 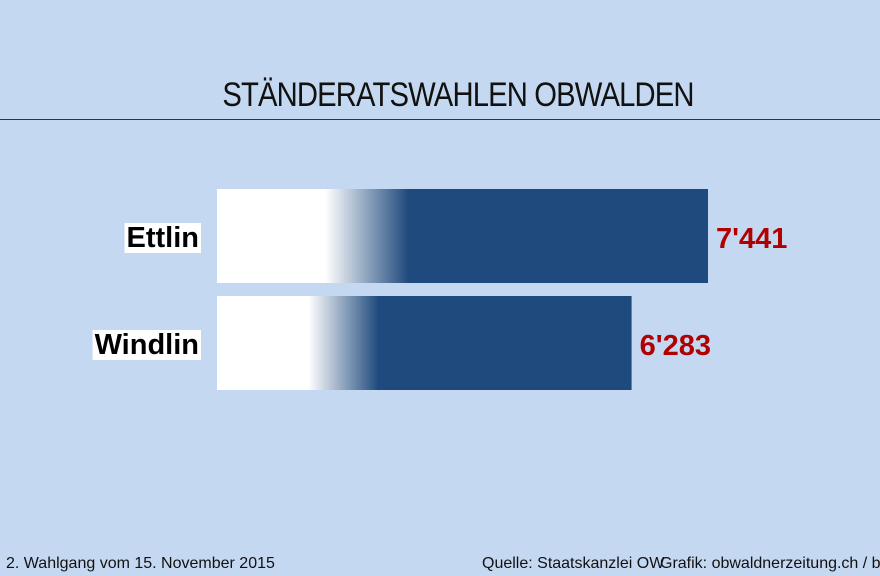 What do you see at coordinates (424, 343) in the screenshot?
I see `bar-windlin` at bounding box center [424, 343].